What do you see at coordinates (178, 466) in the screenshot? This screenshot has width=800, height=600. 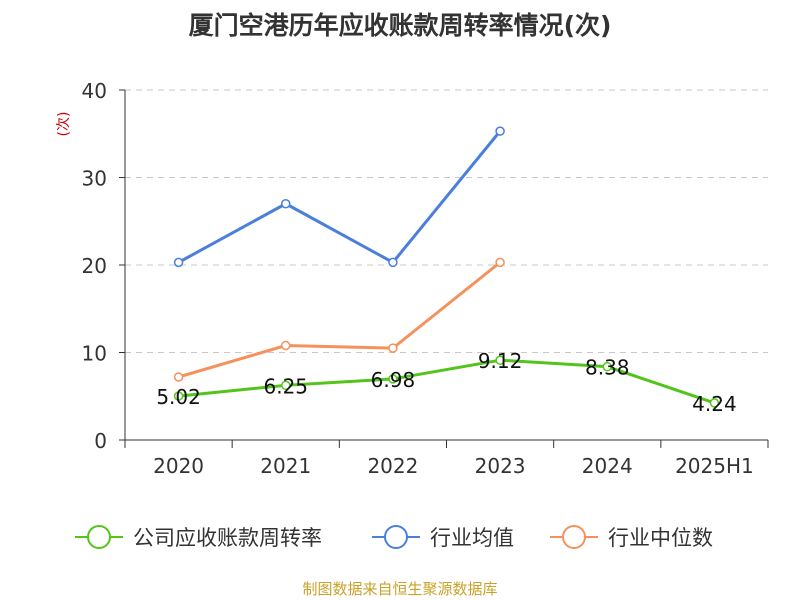 I see `x-tick-label: 2020` at bounding box center [178, 466].